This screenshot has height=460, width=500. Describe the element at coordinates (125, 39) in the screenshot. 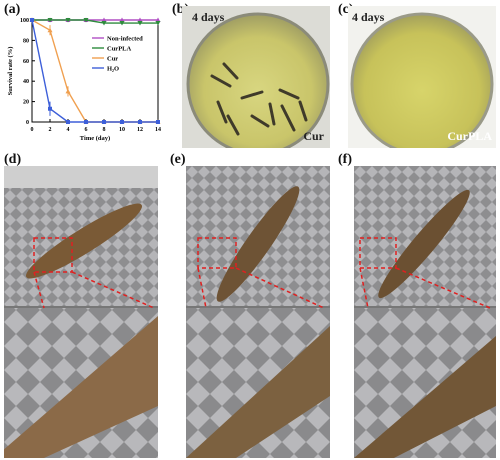

I see `legend-label: Non-infected` at that location.